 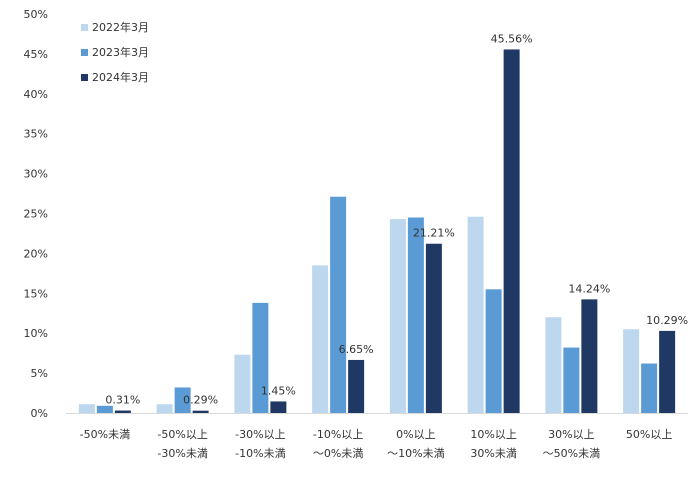 What do you see at coordinates (36, 333) in the screenshot?
I see `y-tick-label: 10%` at bounding box center [36, 333].